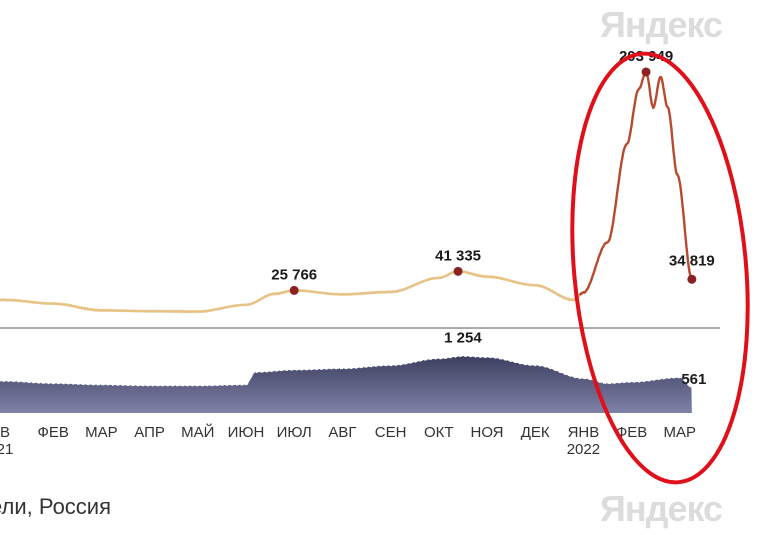  Describe the element at coordinates (55, 506) in the screenshot. I see `chart-caption: ели, Россия` at that location.